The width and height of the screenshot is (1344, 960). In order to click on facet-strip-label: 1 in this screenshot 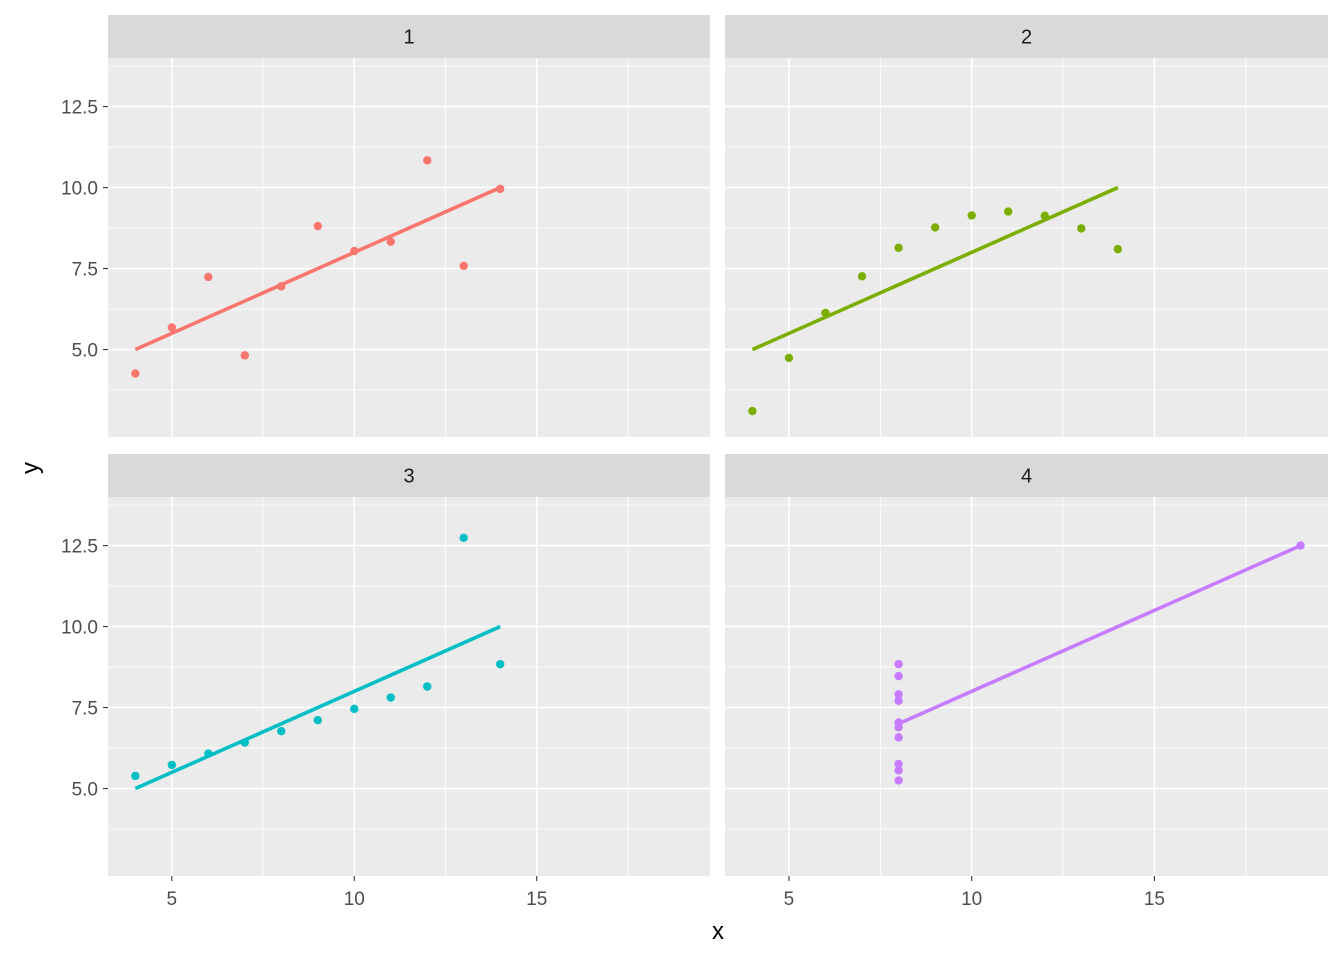, I will do `click(408, 38)`.